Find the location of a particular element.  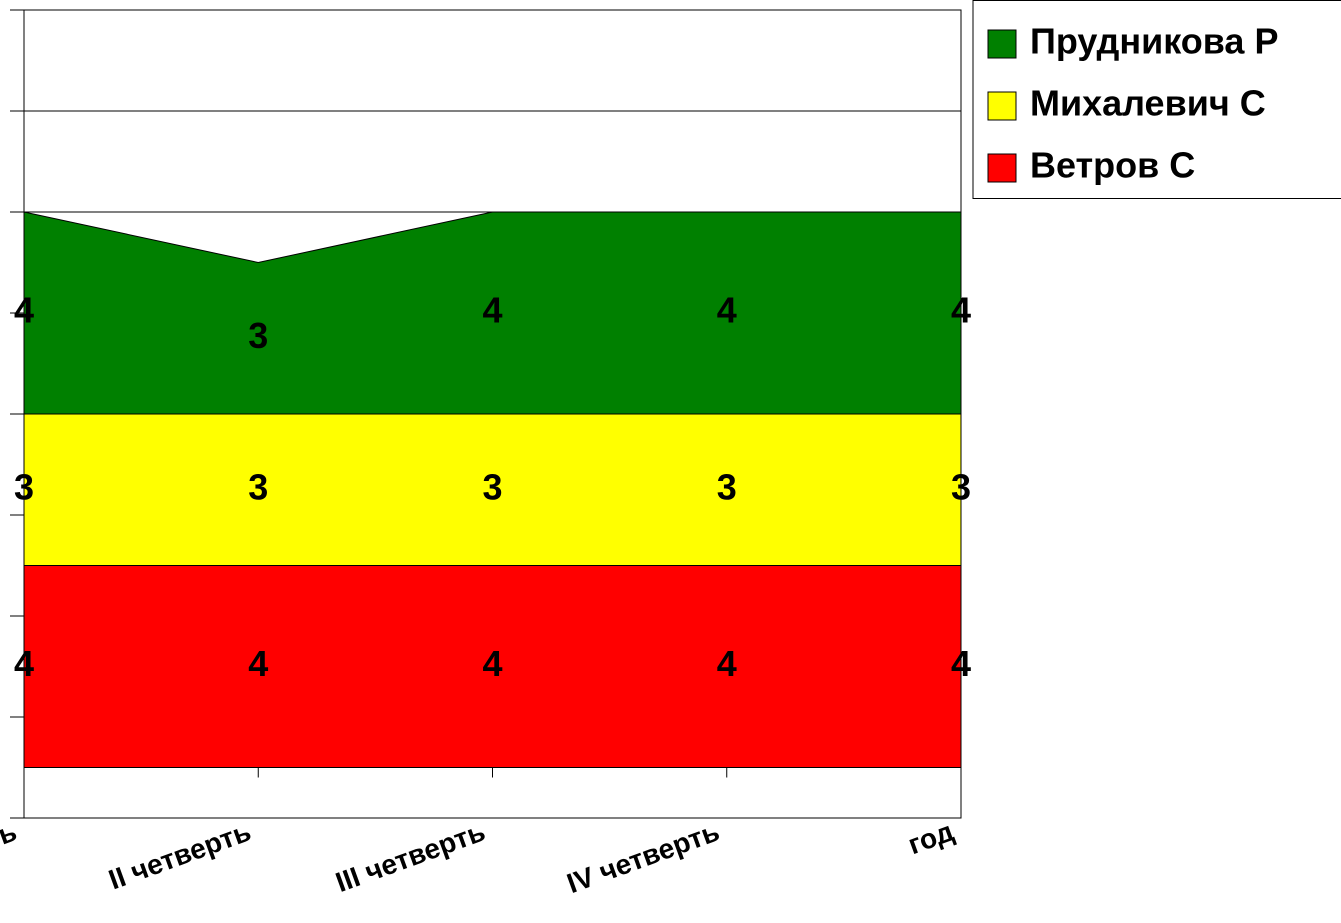

x-tick-label: III четверть is located at coordinates (411, 856).